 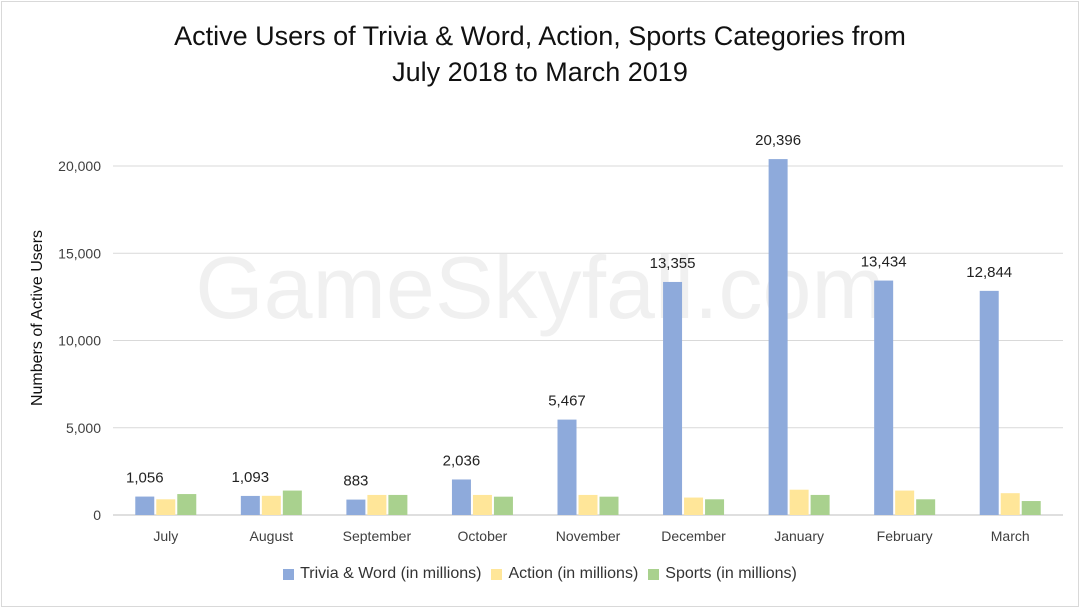 What do you see at coordinates (83, 428) in the screenshot?
I see `y-tick-label: 5,000` at bounding box center [83, 428].